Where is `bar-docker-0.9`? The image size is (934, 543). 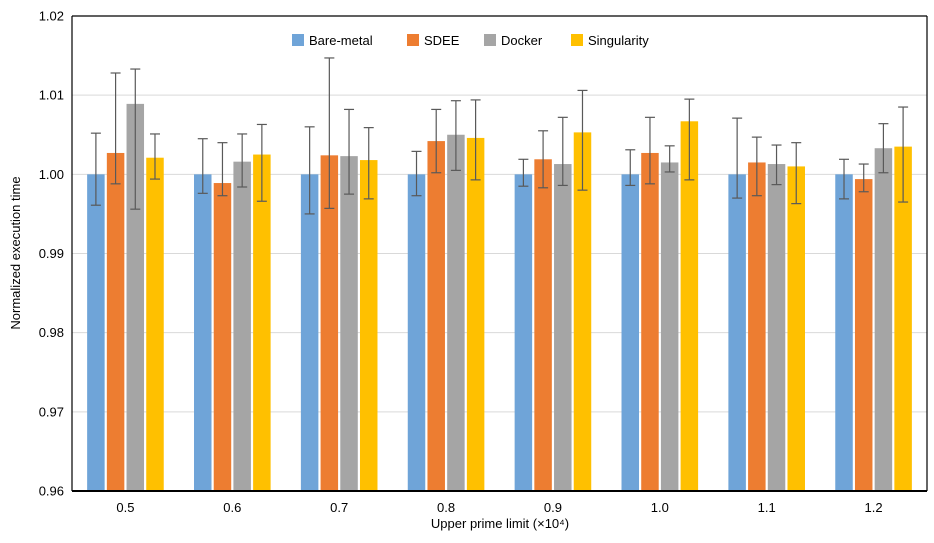 bar-docker-0.9 is located at coordinates (563, 327).